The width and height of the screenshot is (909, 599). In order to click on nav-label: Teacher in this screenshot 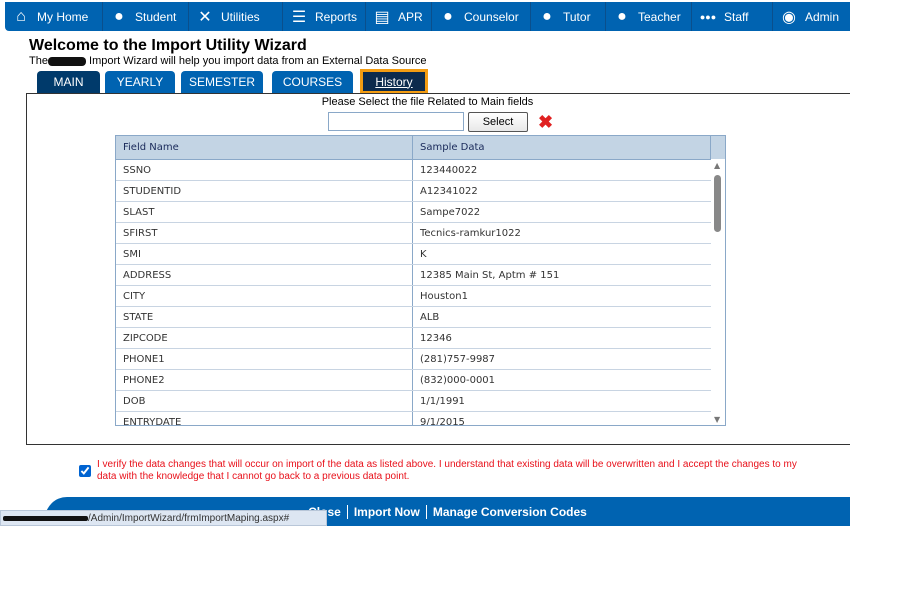, I will do `click(659, 16)`.